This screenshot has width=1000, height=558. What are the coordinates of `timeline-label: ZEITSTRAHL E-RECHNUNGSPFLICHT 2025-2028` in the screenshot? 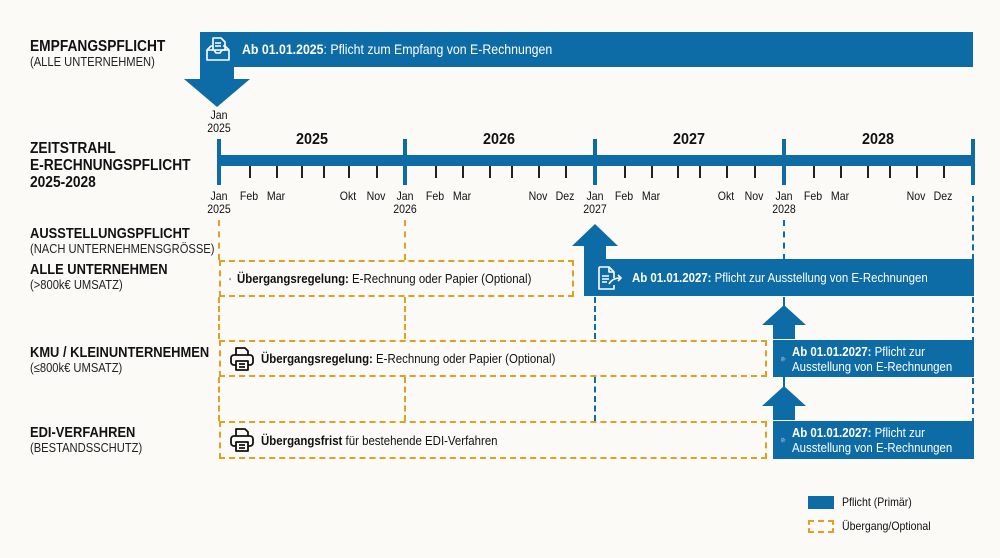 It's located at (123, 165).